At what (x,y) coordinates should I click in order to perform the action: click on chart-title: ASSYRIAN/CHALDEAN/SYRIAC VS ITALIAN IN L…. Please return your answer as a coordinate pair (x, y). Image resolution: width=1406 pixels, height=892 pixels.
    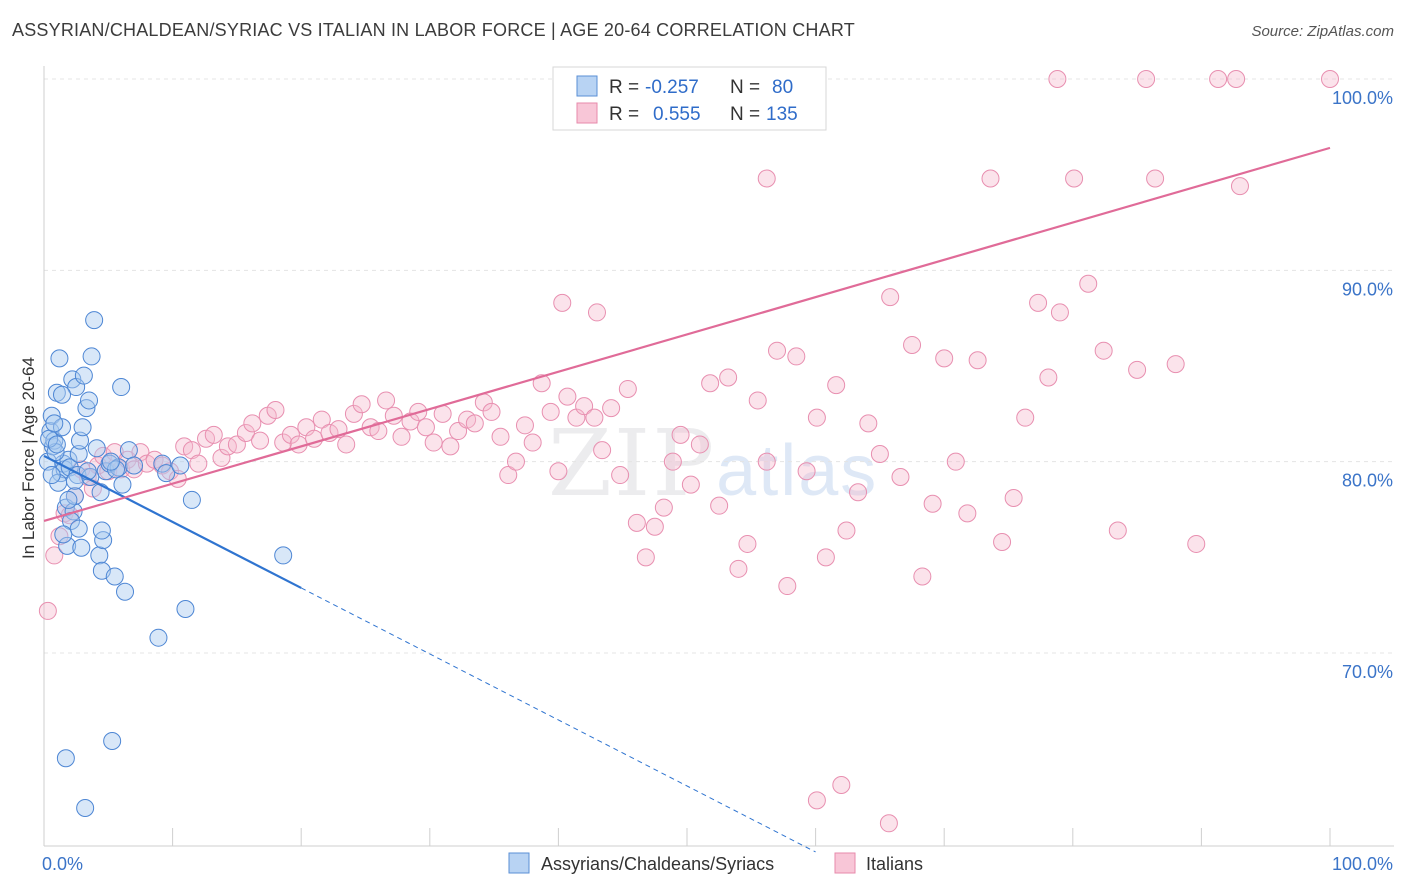
    Looking at the image, I should click on (433, 30).